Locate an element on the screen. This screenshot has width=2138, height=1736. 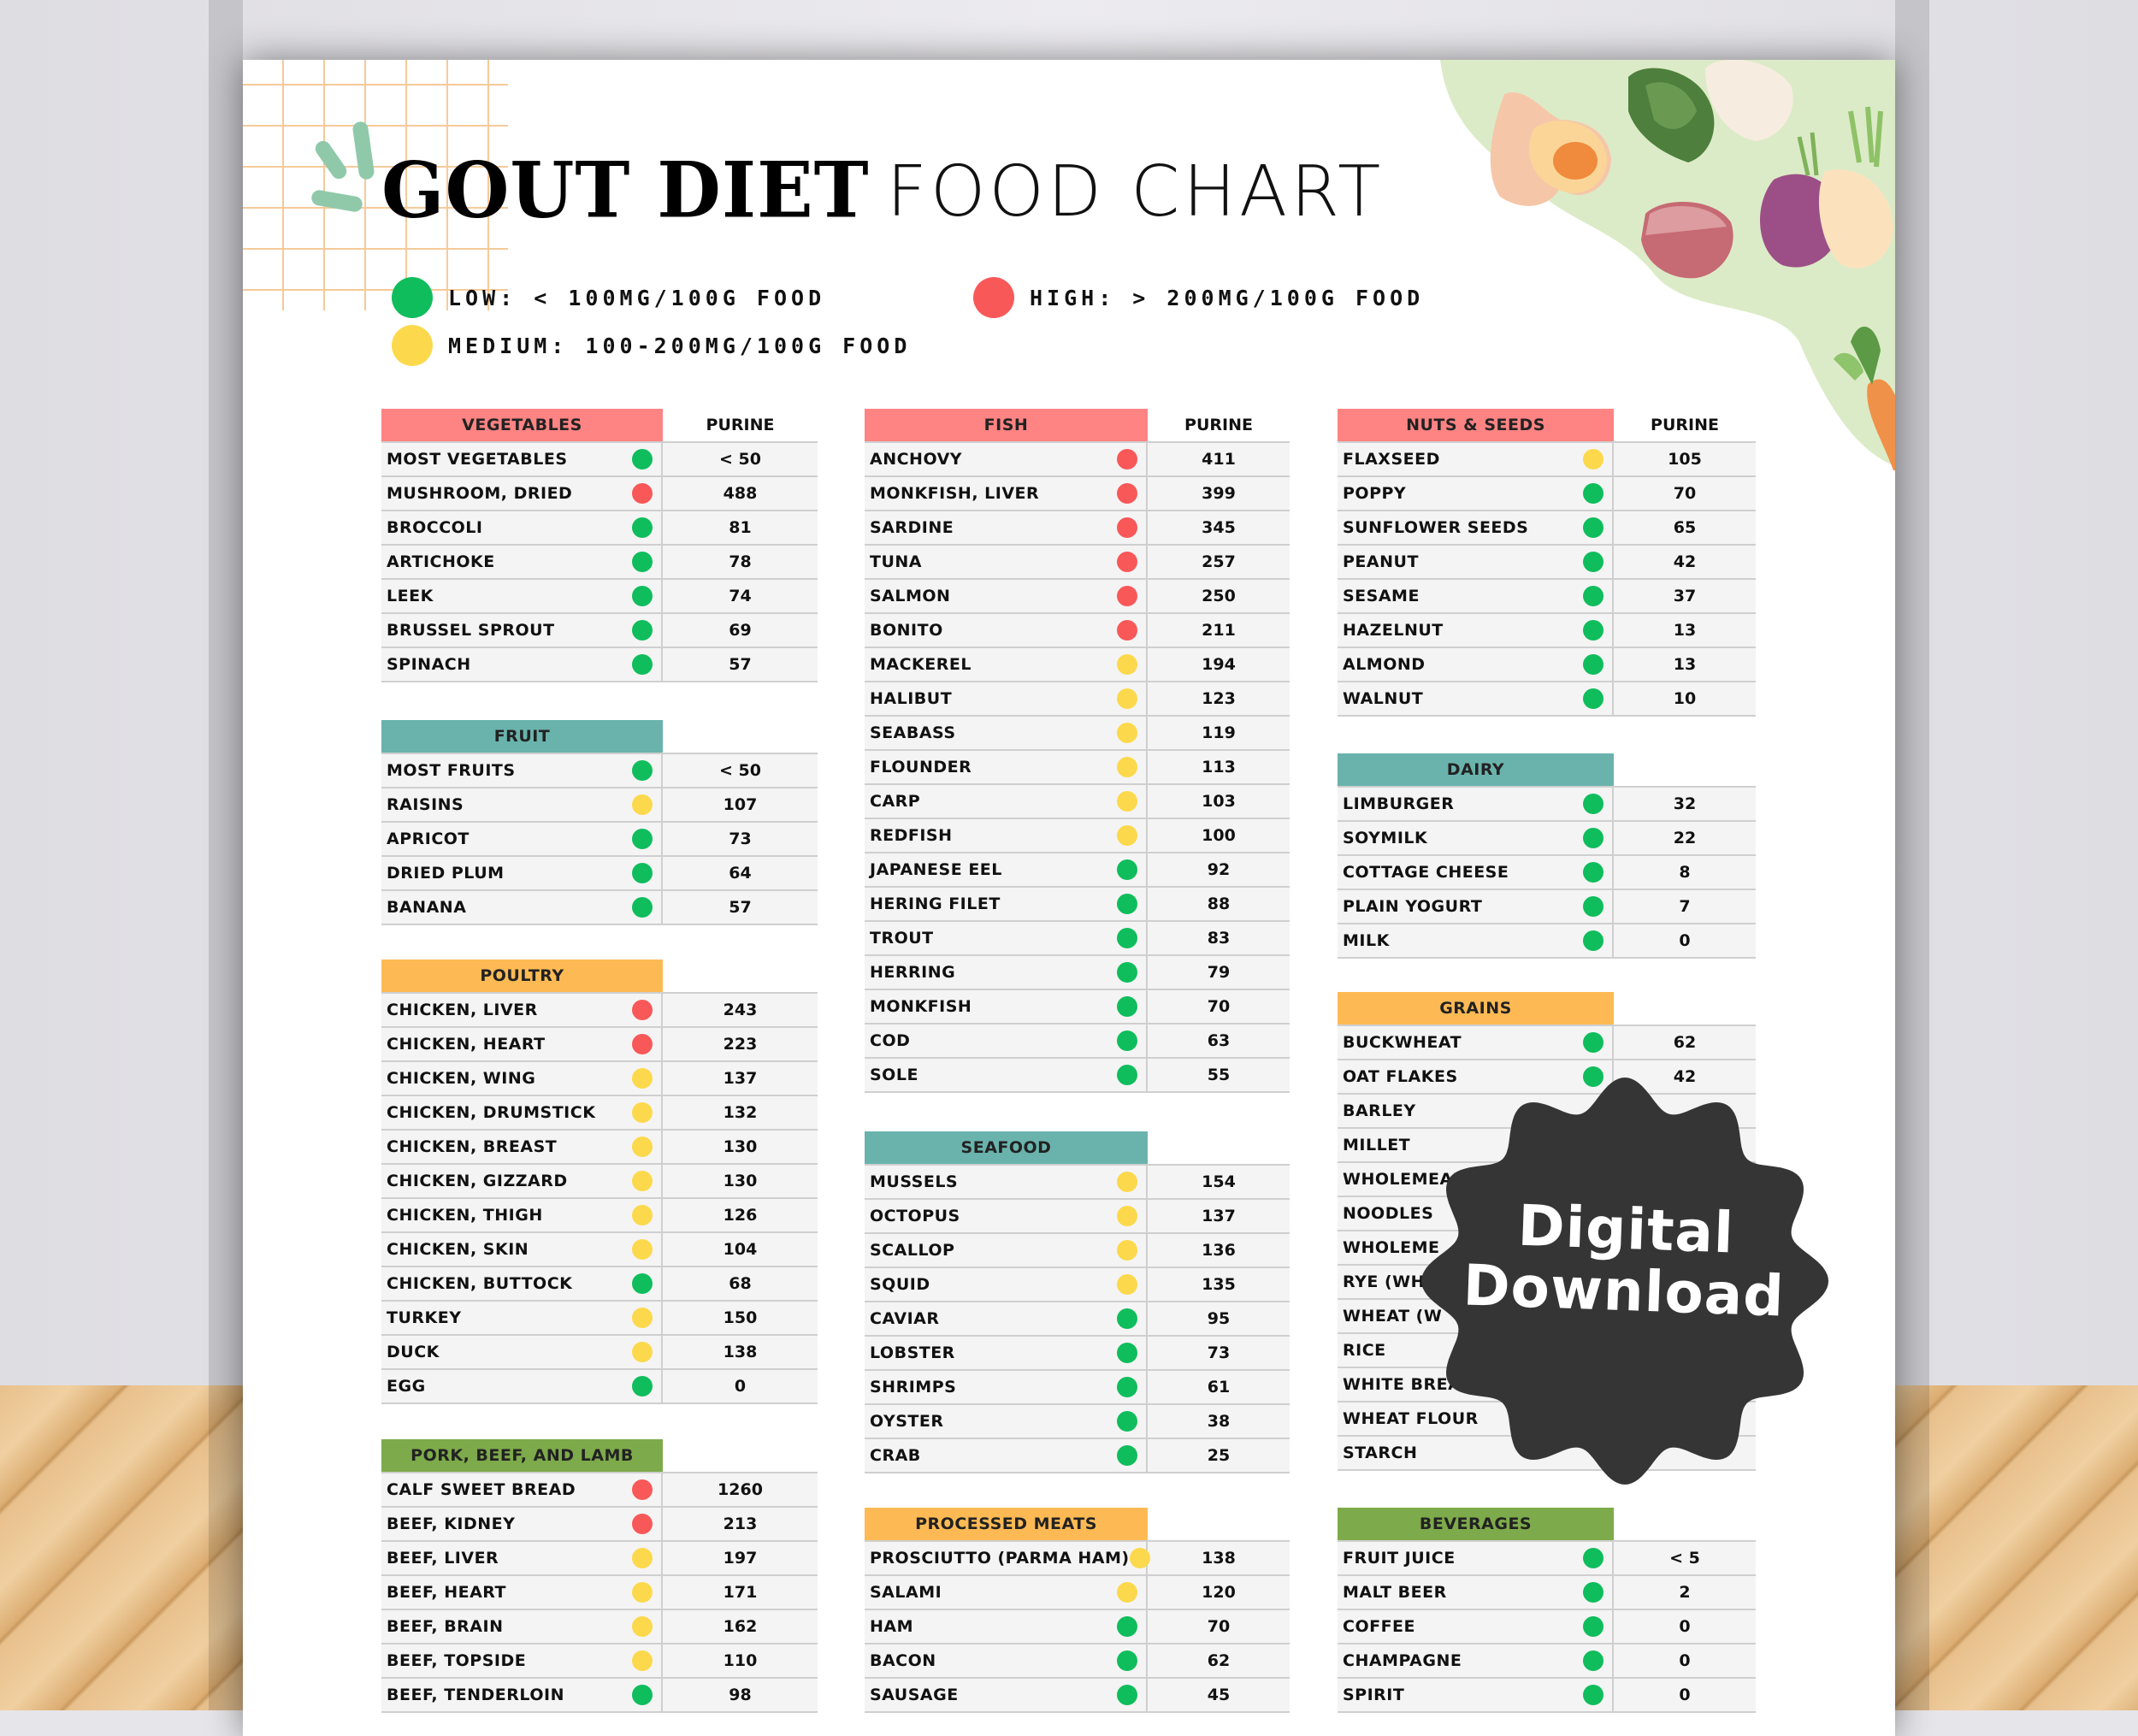
food-name: CHICKEN, DRUMSTICK is located at coordinates (522, 1112).